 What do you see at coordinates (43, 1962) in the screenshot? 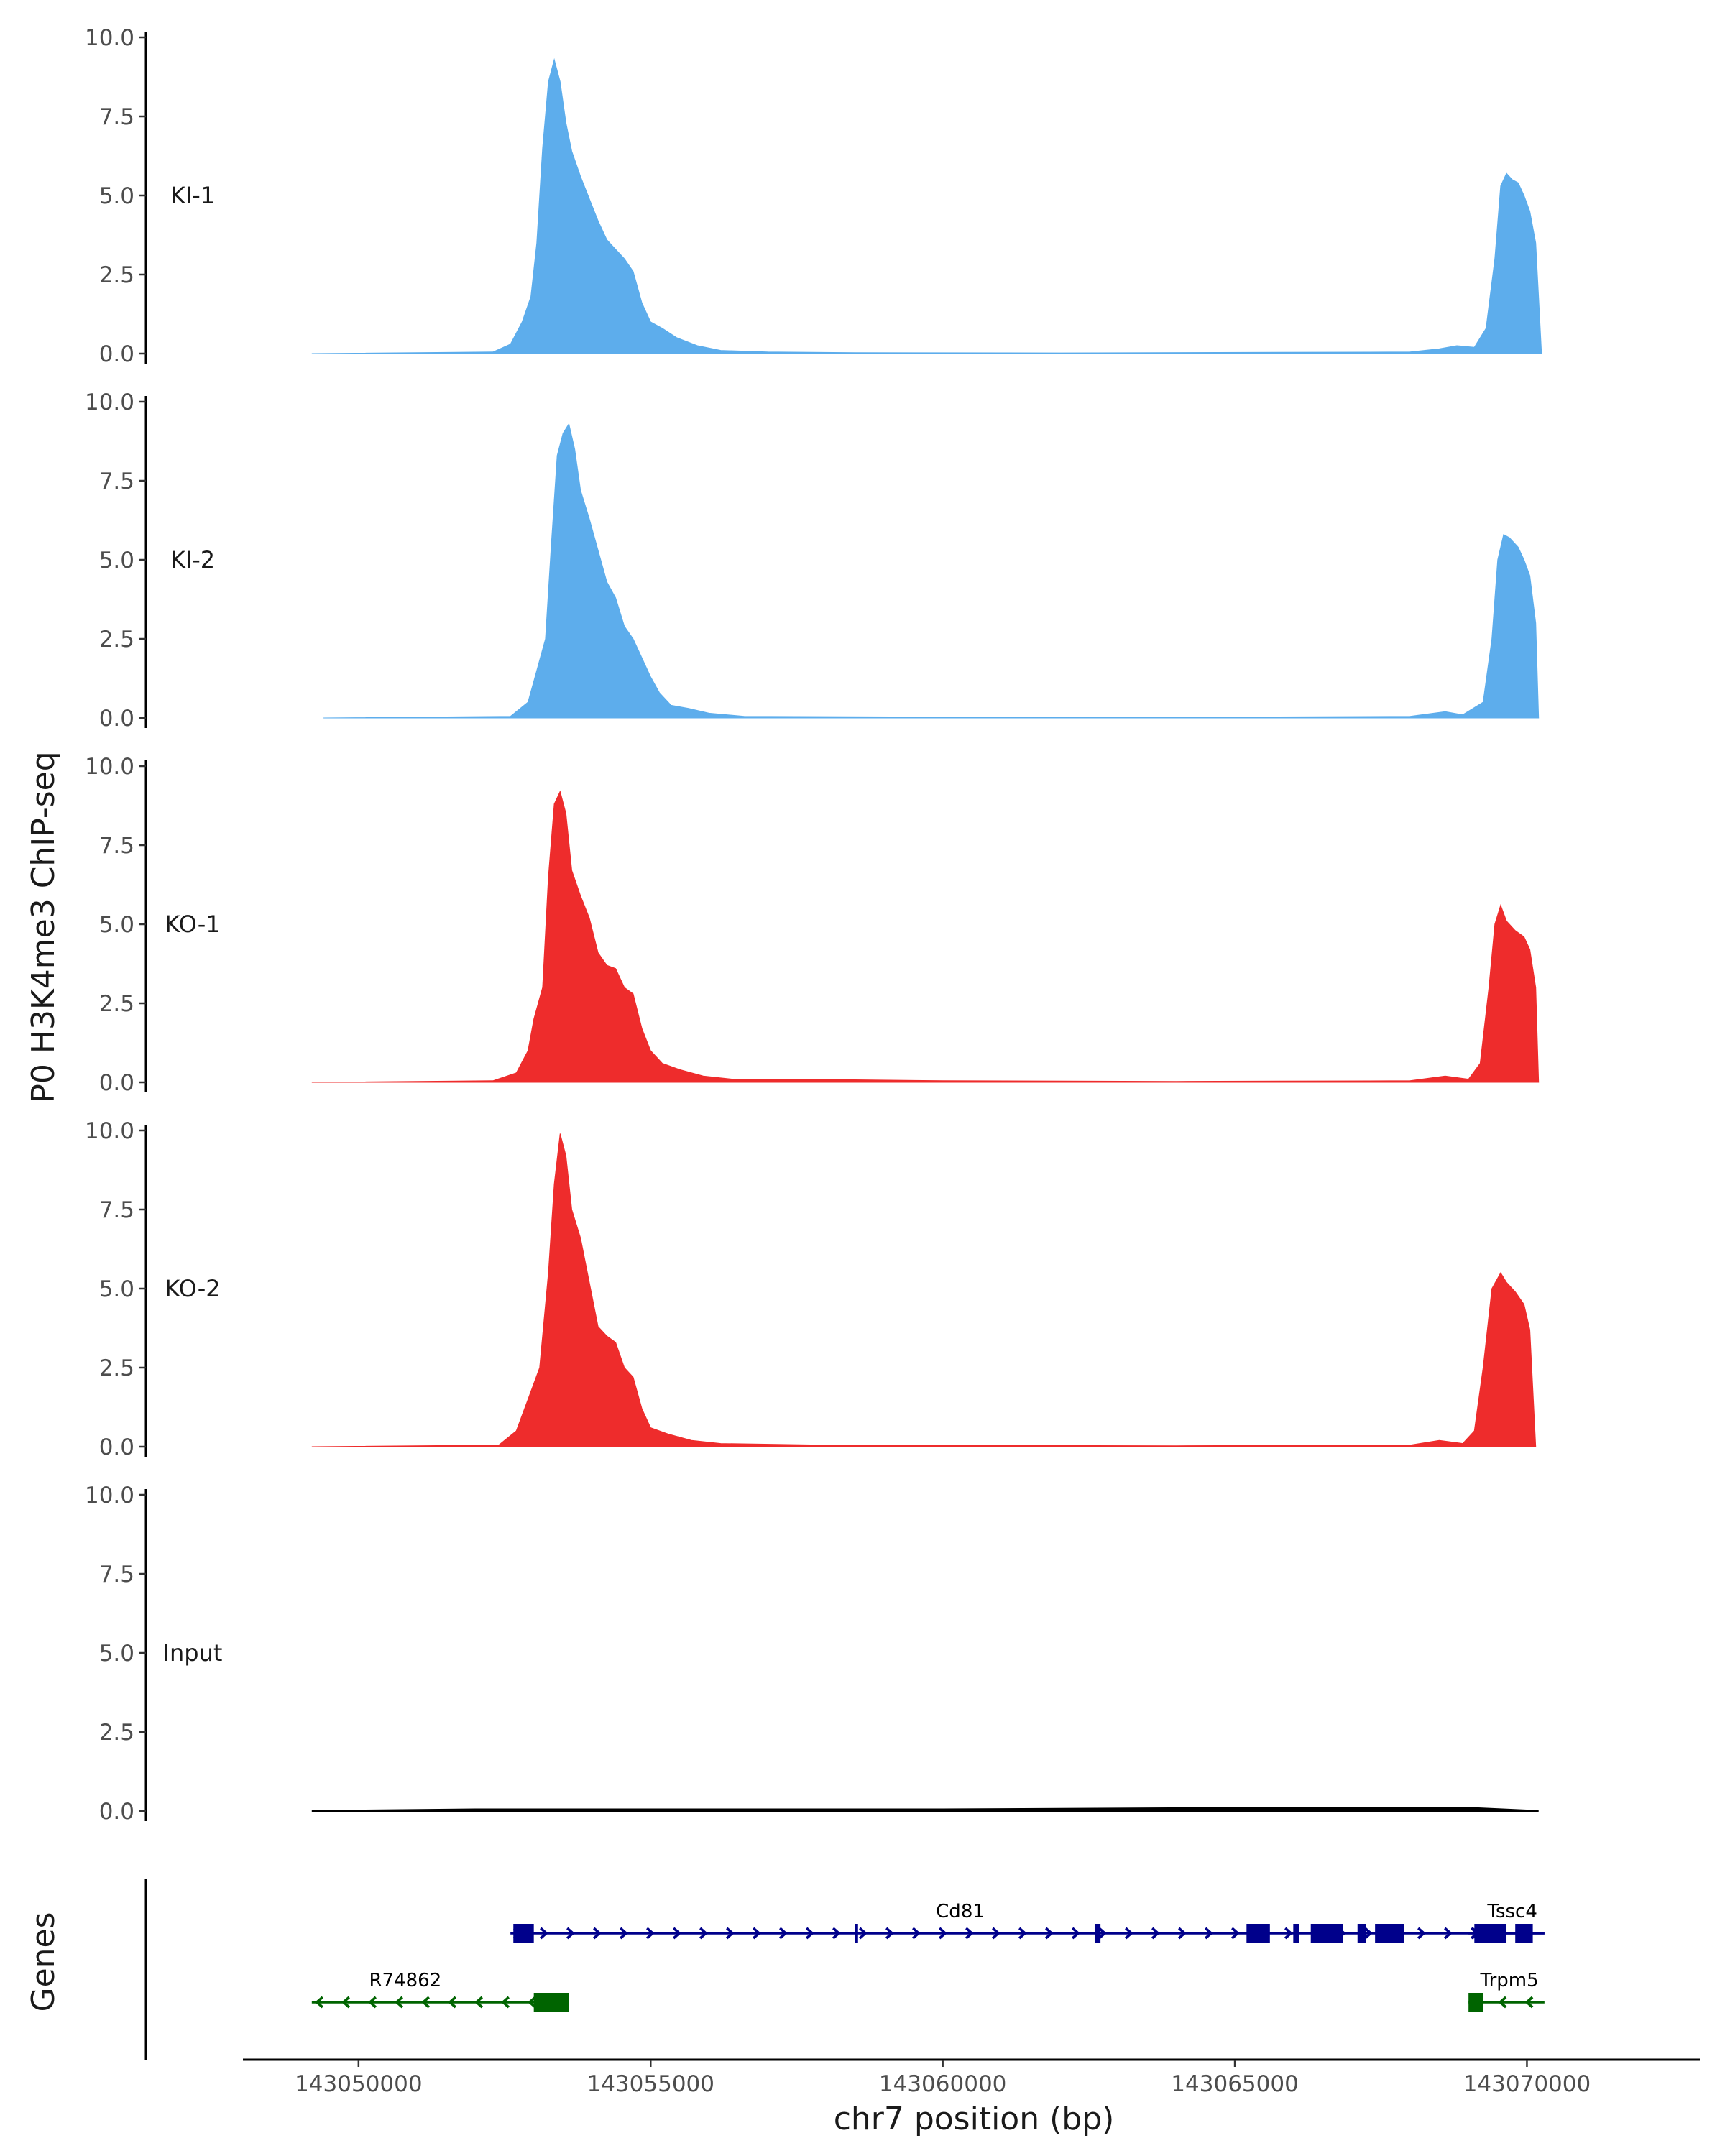
I see `genes-axis-title: Genes` at bounding box center [43, 1962].